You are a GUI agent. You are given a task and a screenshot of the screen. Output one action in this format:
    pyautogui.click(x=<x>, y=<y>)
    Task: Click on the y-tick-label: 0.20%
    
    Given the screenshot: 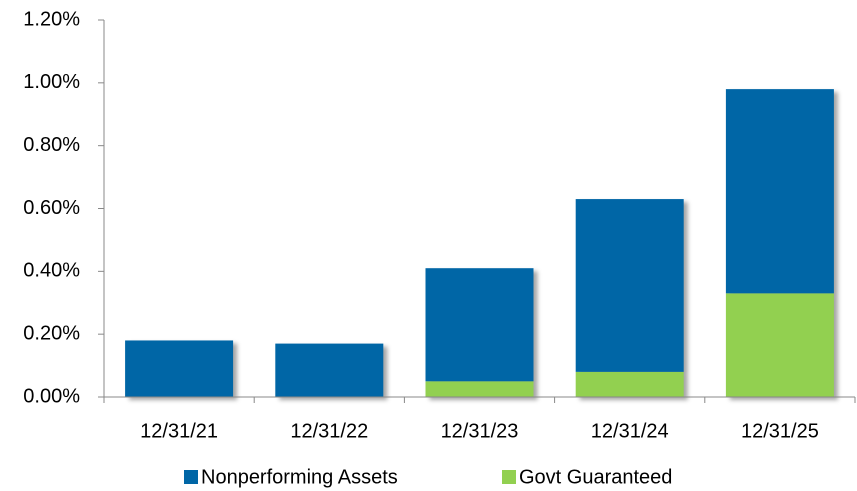 What is the action you would take?
    pyautogui.click(x=51, y=333)
    